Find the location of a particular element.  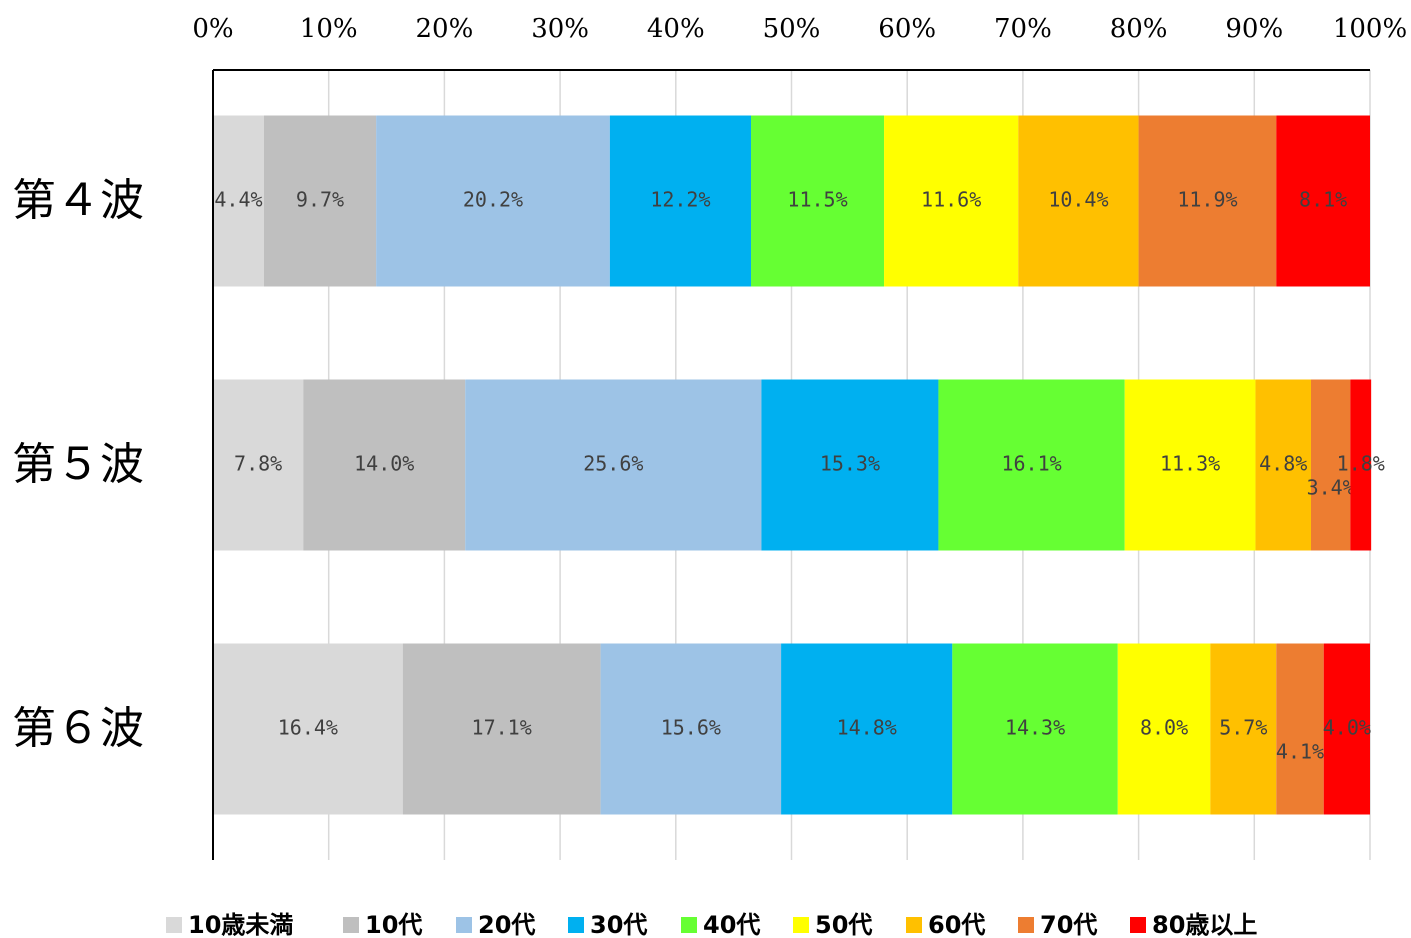

data-label: 8.0% is located at coordinates (1164, 728).